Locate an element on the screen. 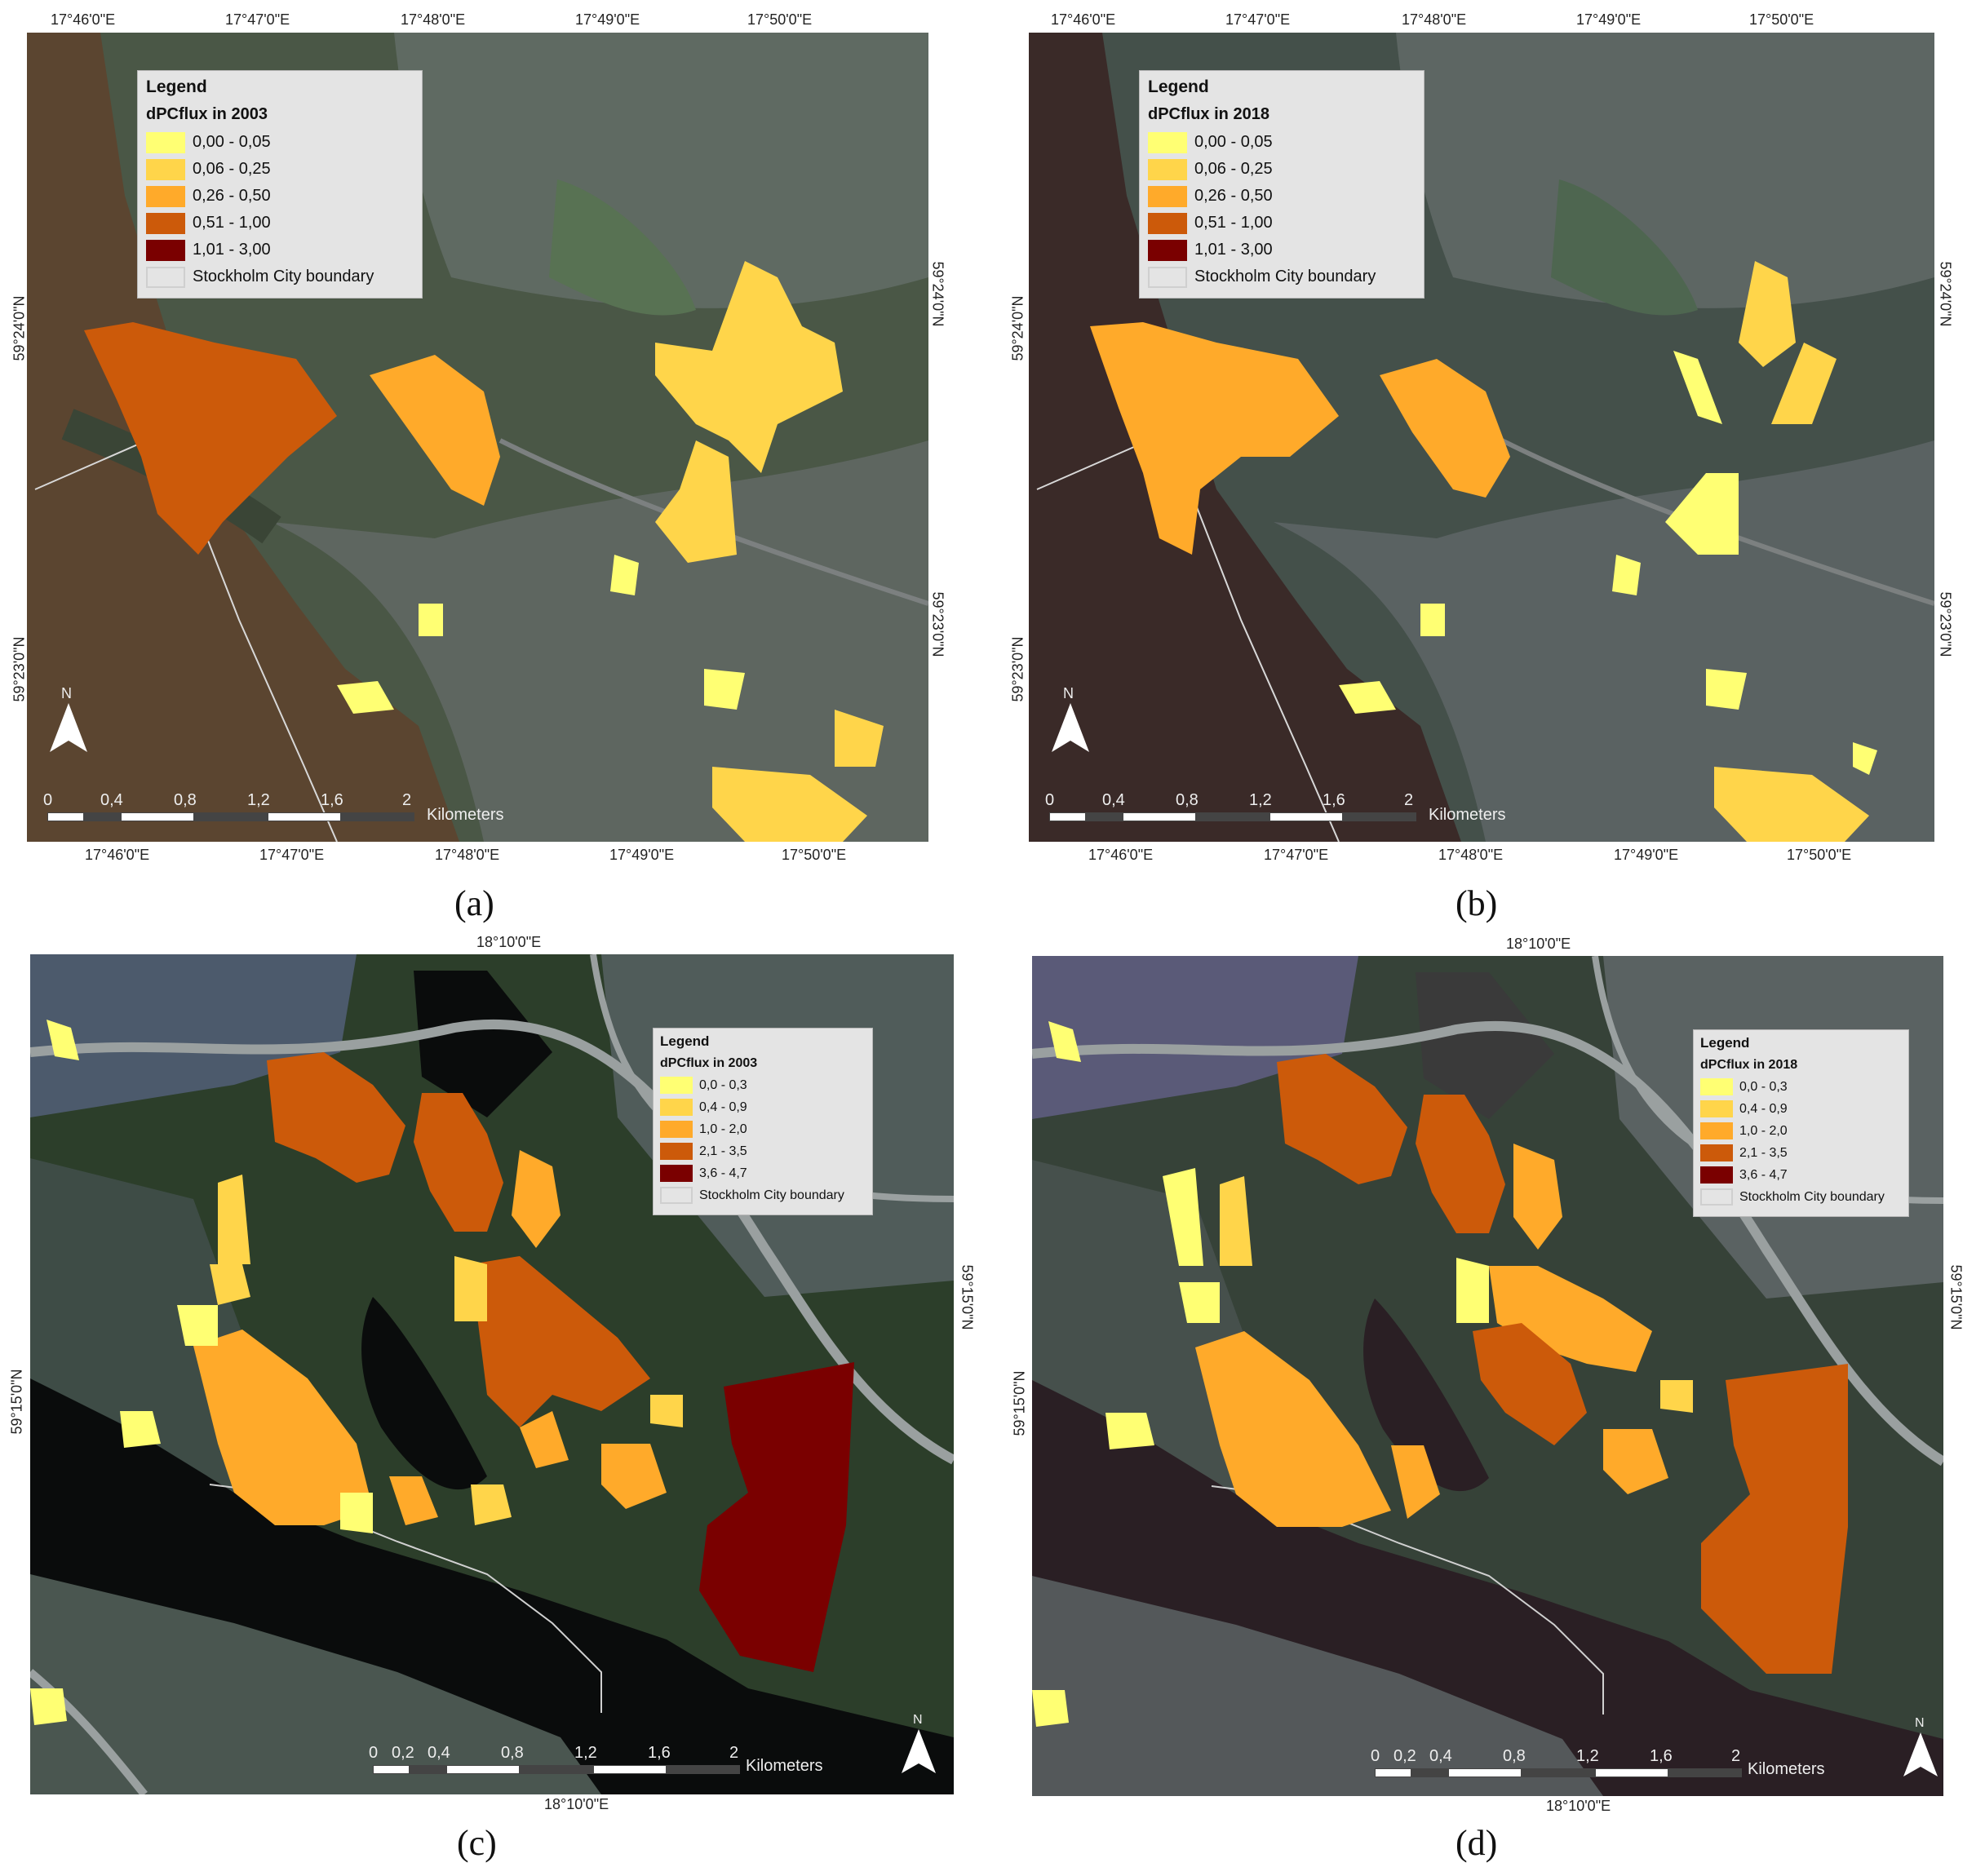  scale-label: 0,2 is located at coordinates (1405, 1756).